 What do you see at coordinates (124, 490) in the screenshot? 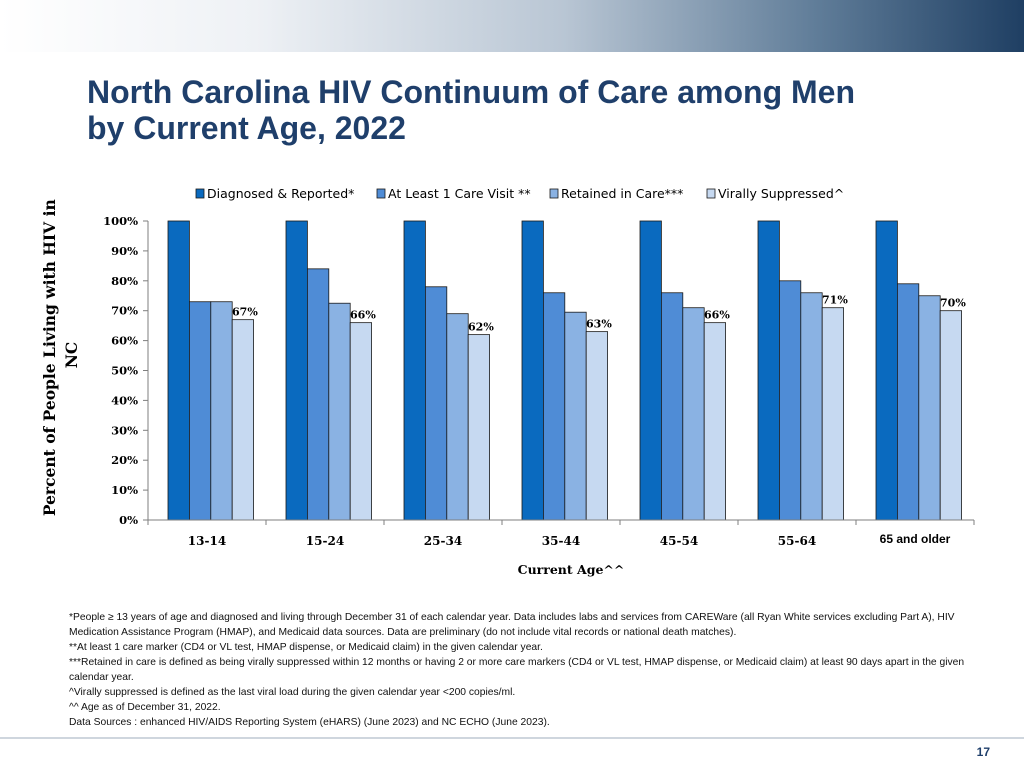
I see `y-tick-label: 10%` at bounding box center [124, 490].